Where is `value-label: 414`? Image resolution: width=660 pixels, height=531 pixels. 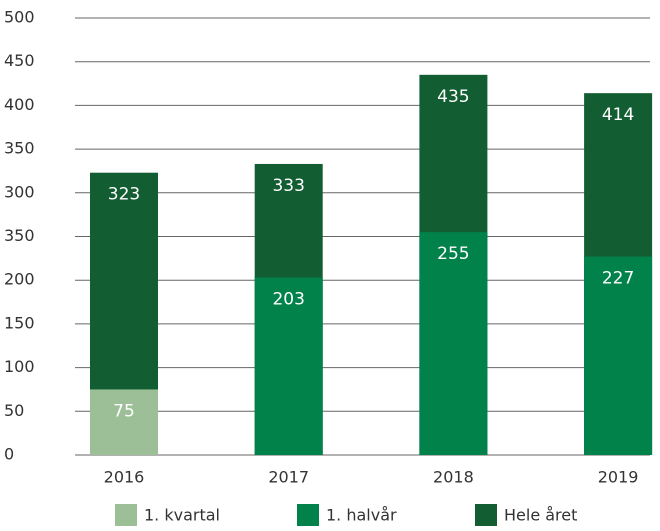
value-label: 414 is located at coordinates (618, 115).